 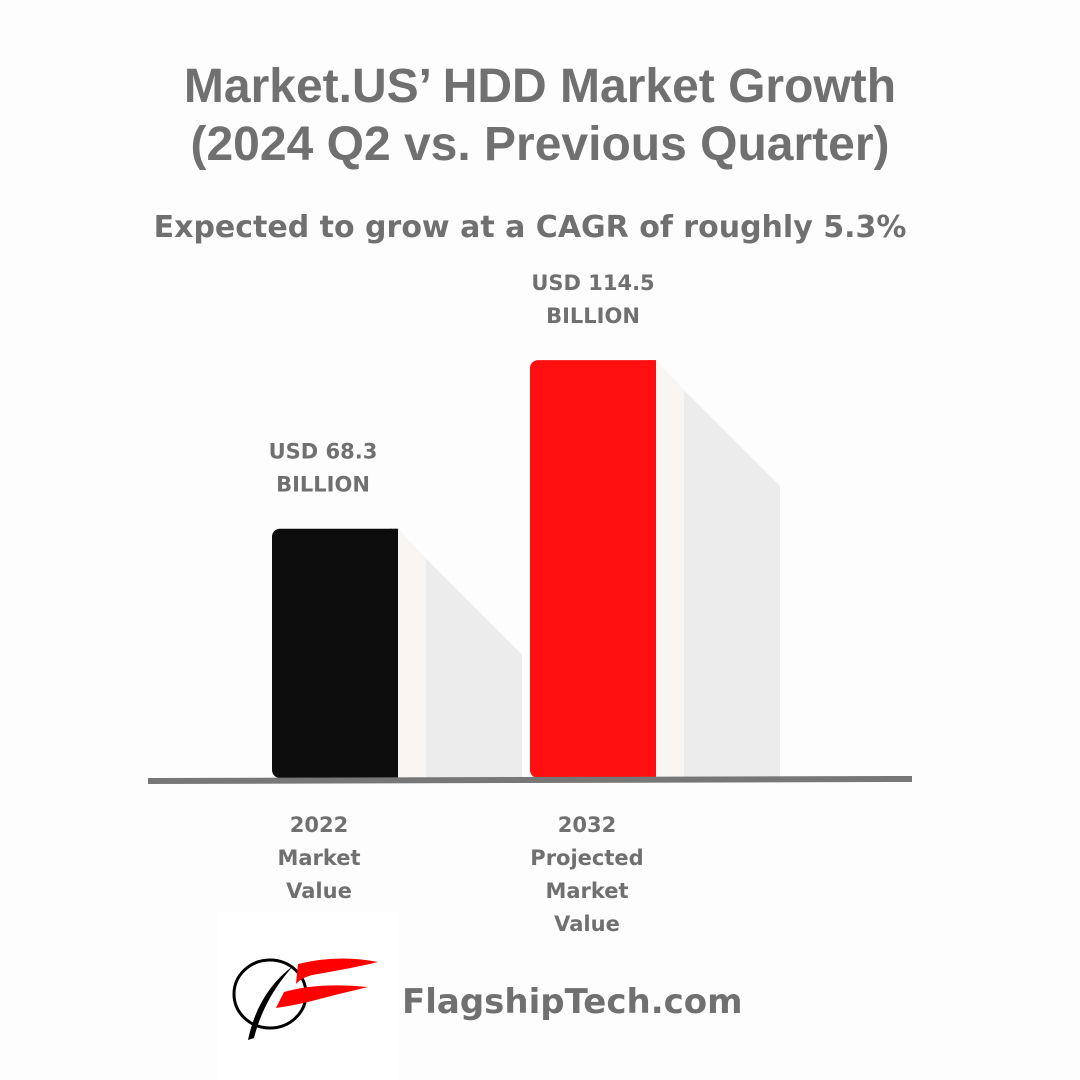 I want to click on category-label: 2032, so click(x=587, y=825).